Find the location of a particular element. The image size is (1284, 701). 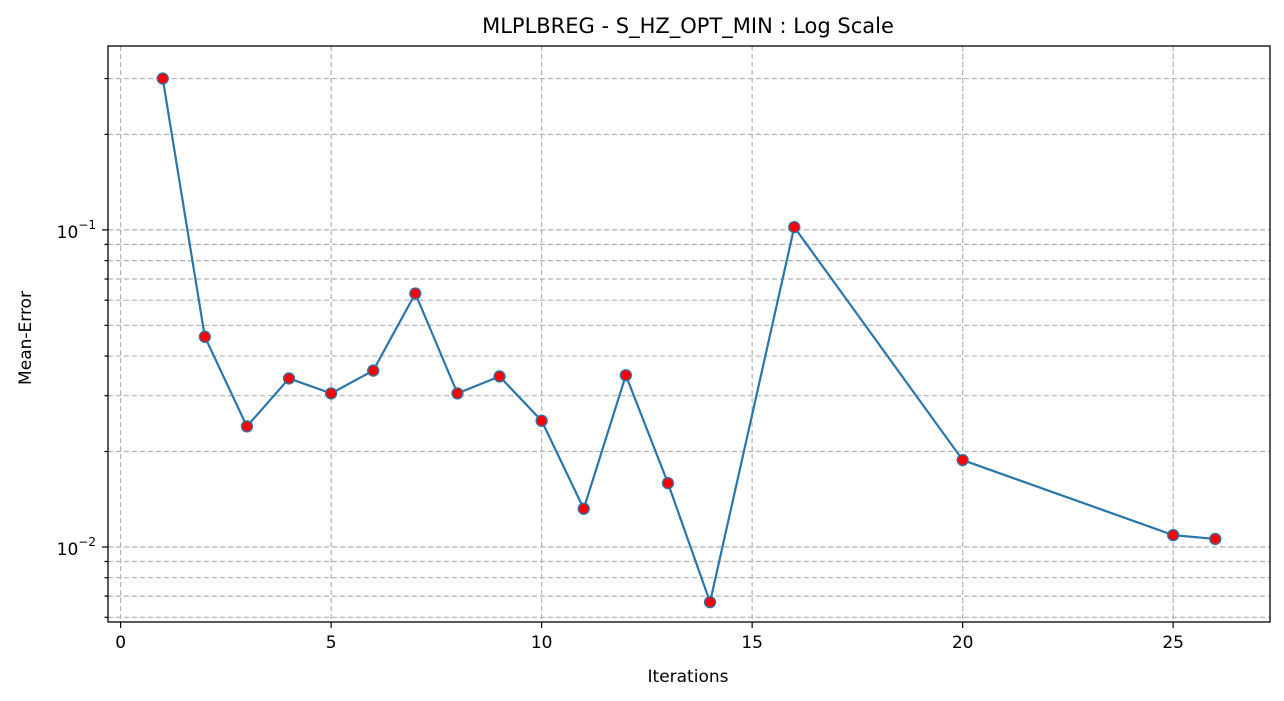

y-tick-label: 10⁻¹ is located at coordinates (76, 230).